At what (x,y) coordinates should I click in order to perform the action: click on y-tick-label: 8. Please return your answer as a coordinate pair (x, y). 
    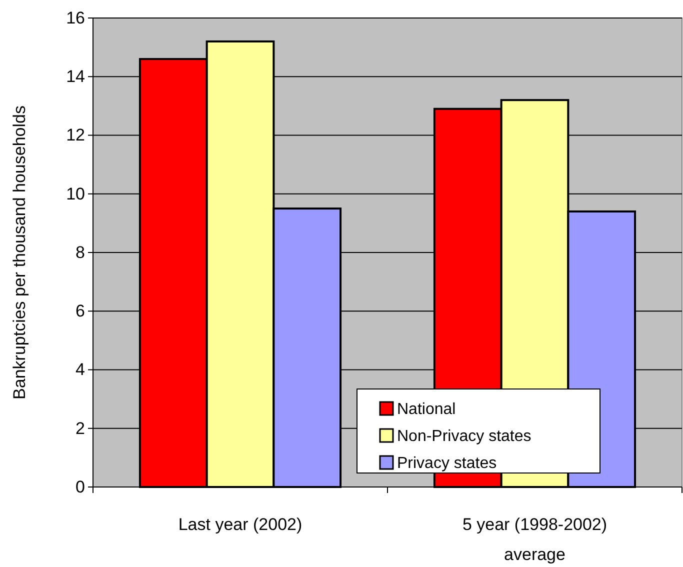
    Looking at the image, I should click on (80, 252).